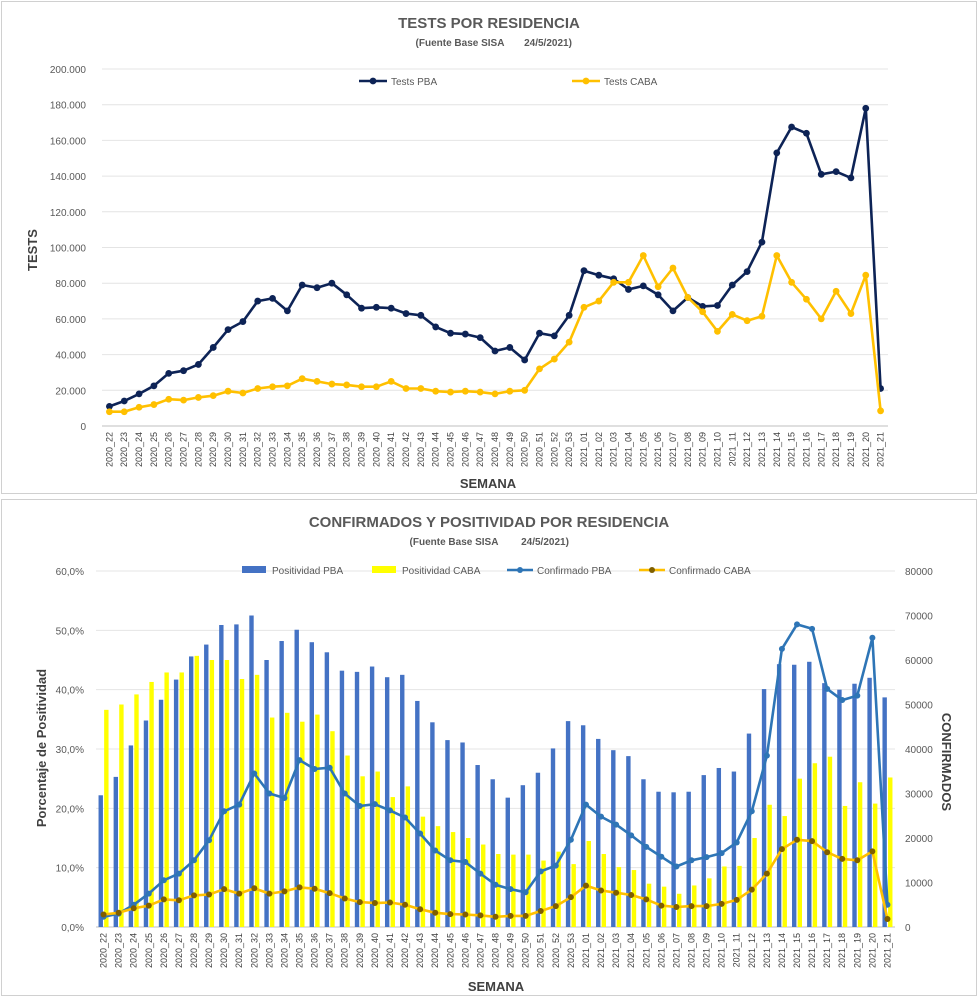 Image resolution: width=979 pixels, height=998 pixels. Describe the element at coordinates (732, 449) in the screenshot. I see `x-tick-label: 2021_11` at that location.